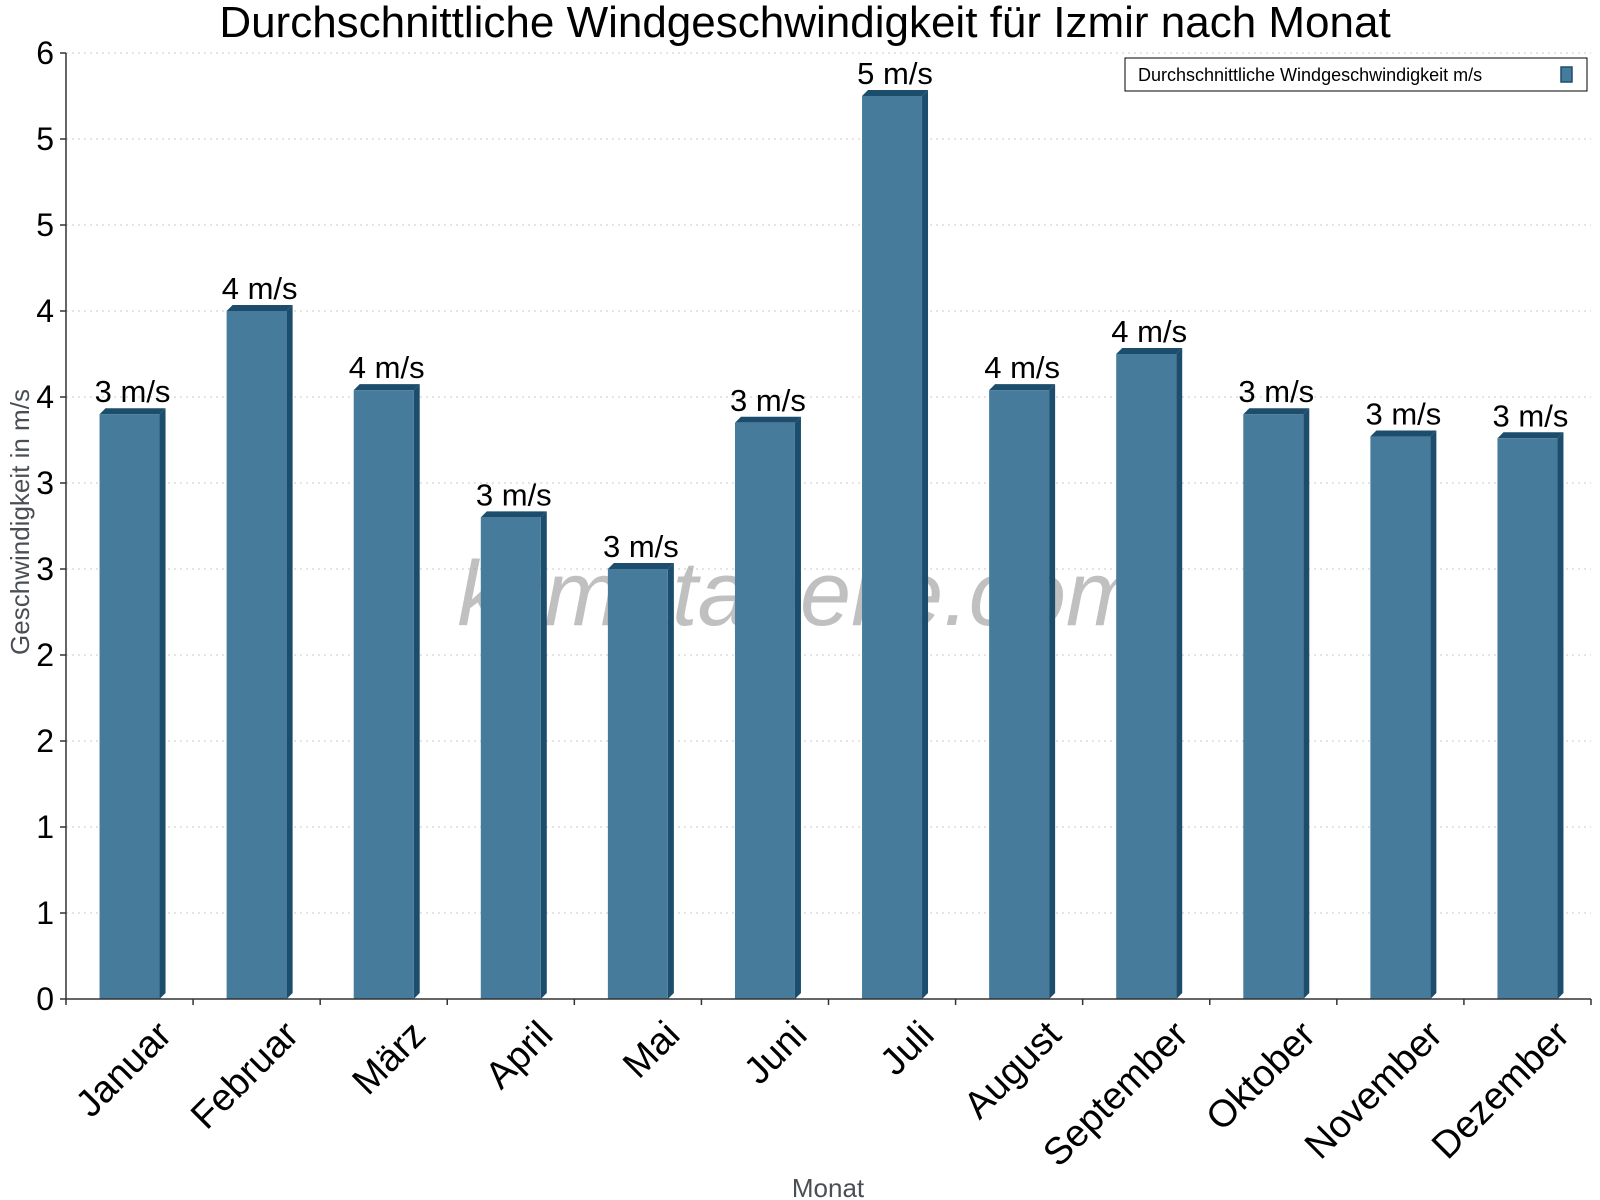  I want to click on legend-box, so click(1356, 74).